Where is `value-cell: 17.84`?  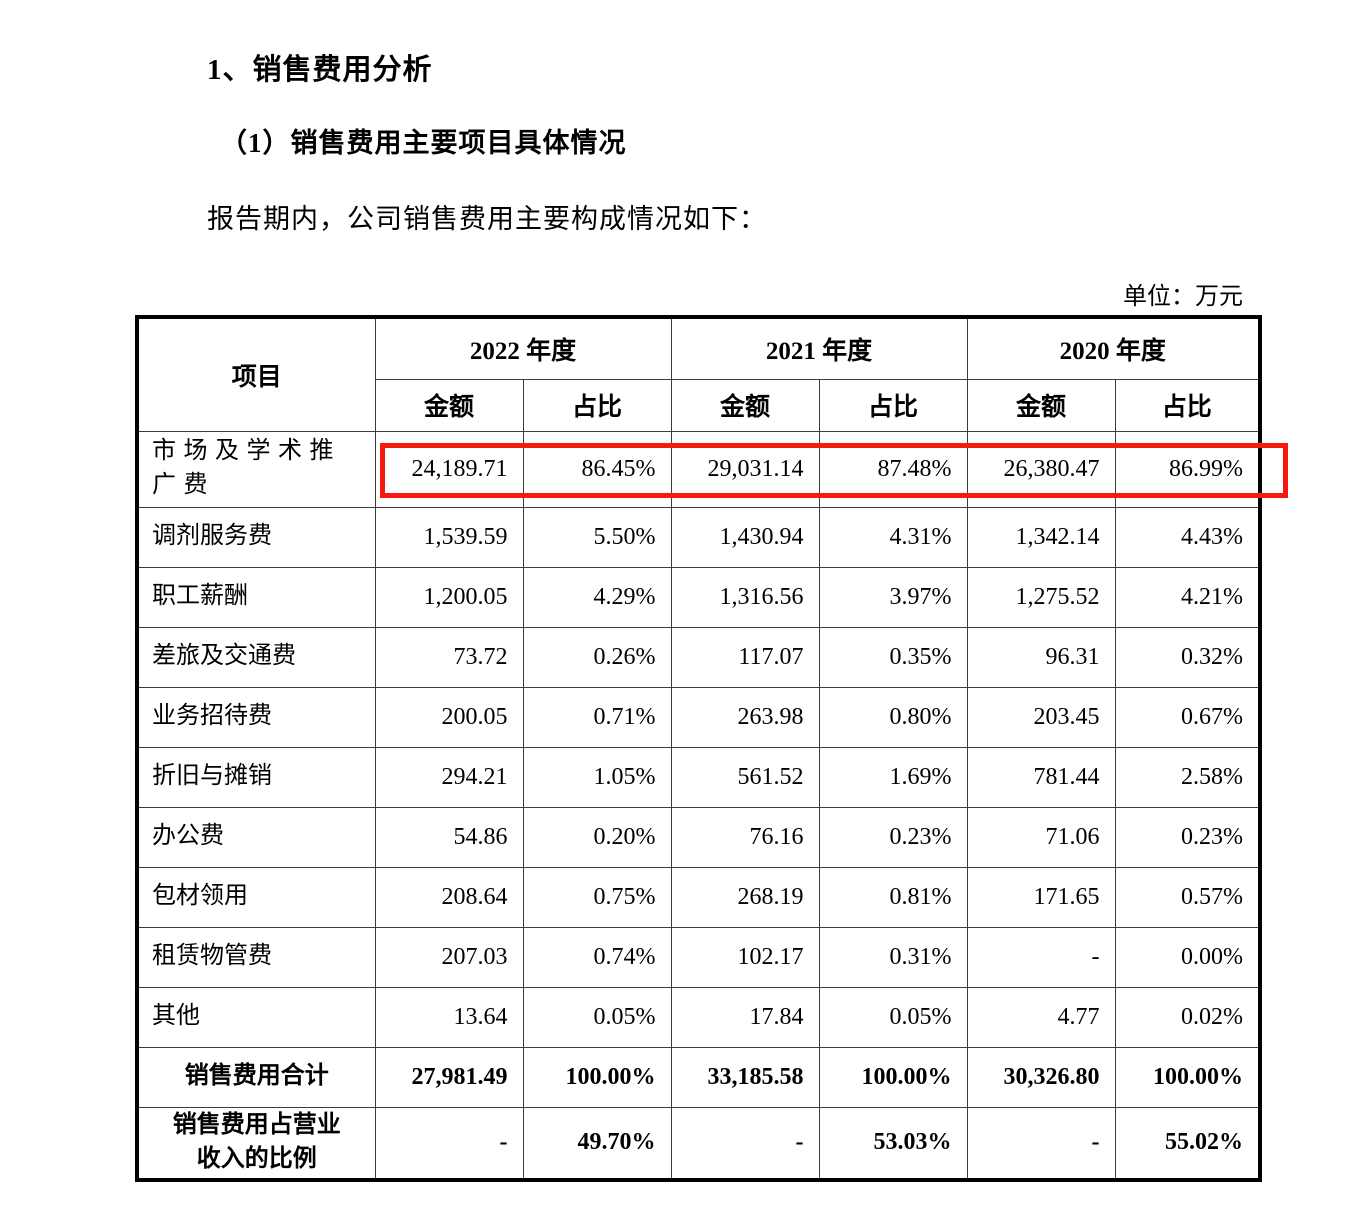 value-cell: 17.84 is located at coordinates (745, 1017).